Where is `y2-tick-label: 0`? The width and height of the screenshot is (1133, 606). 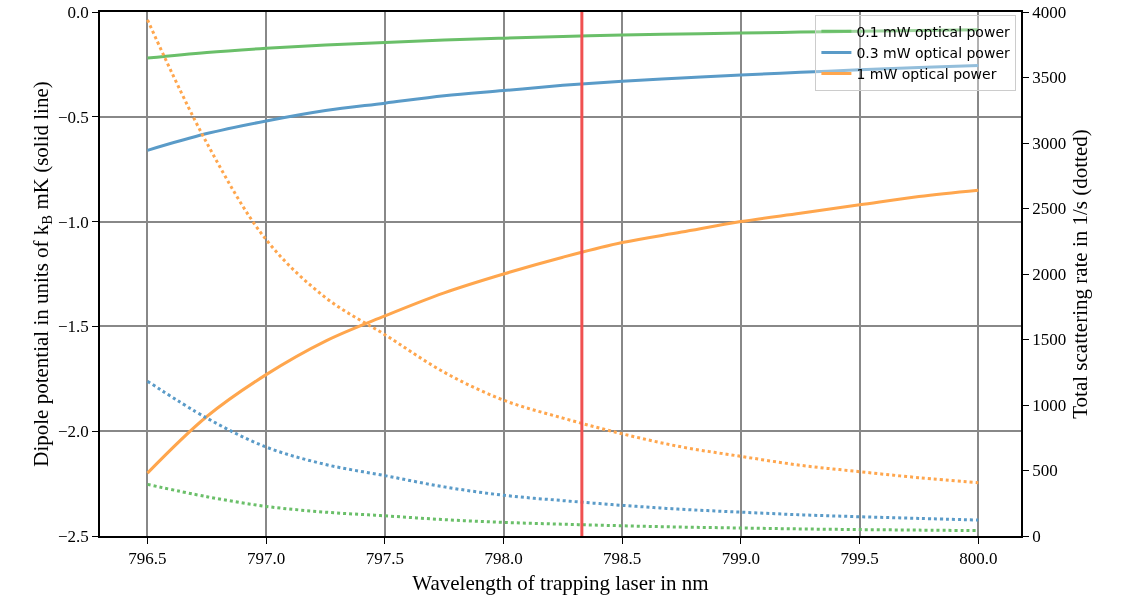 y2-tick-label: 0 is located at coordinates (1036, 536).